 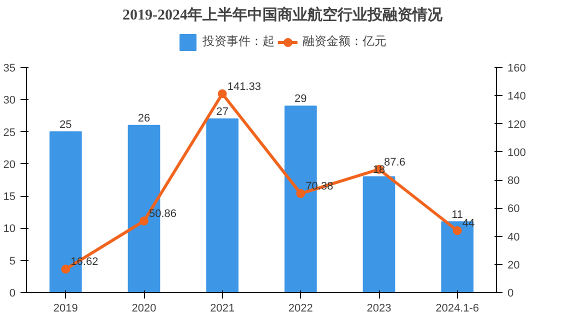 What do you see at coordinates (514, 209) in the screenshot?
I see `y2-tick-label: 60` at bounding box center [514, 209].